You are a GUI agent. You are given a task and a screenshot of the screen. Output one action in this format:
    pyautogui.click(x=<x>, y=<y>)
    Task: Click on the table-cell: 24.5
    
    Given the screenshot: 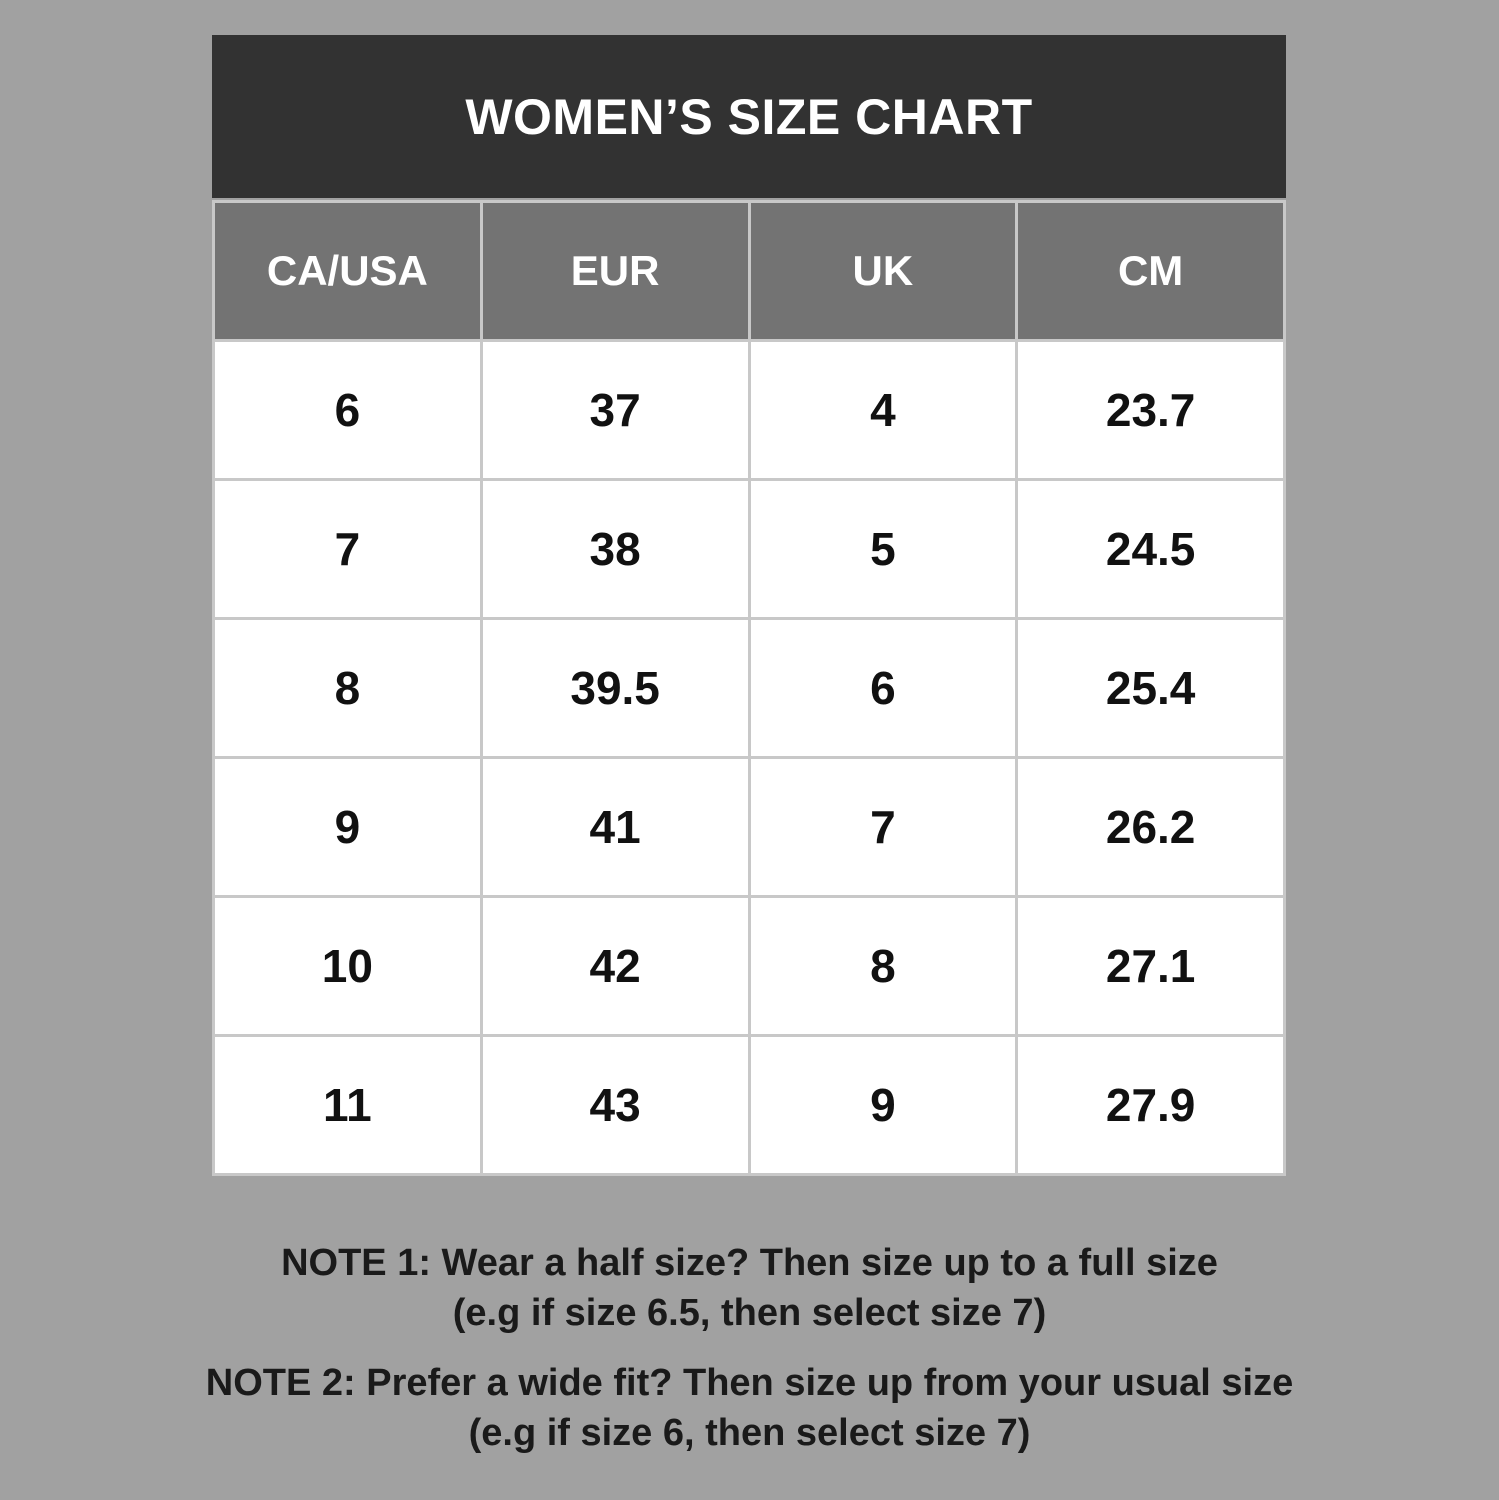 What is the action you would take?
    pyautogui.click(x=1150, y=549)
    